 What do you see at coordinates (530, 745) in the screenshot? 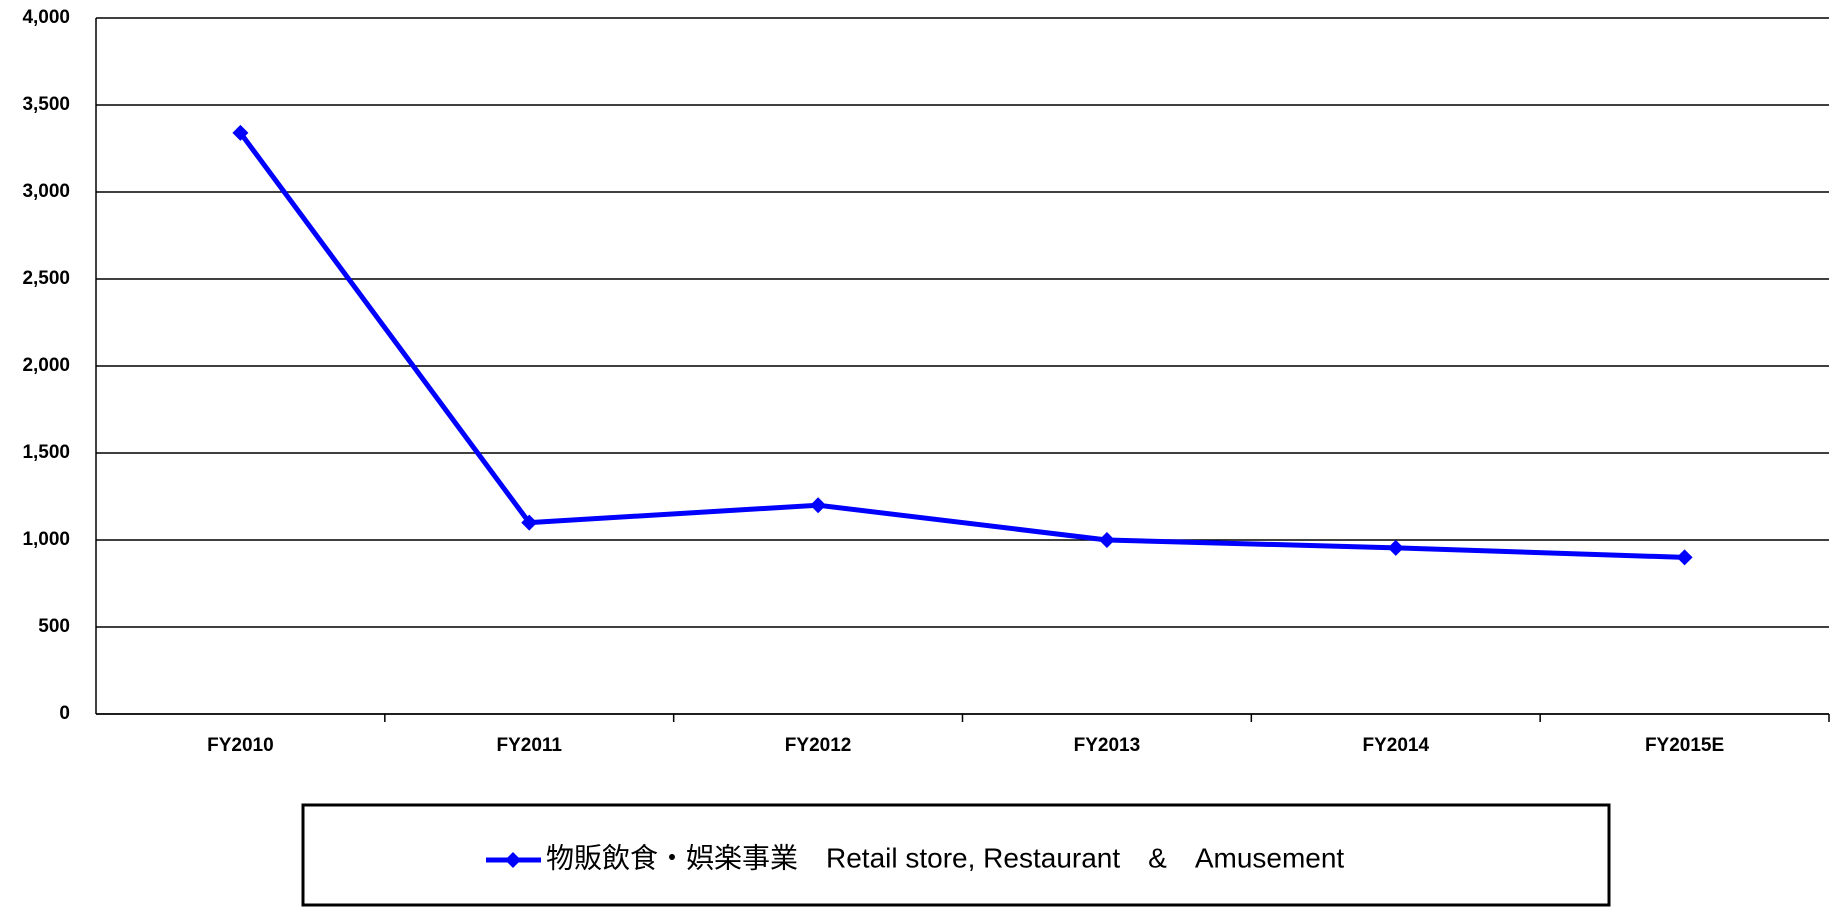
I see `x-tick-label: FY2011` at bounding box center [530, 745].